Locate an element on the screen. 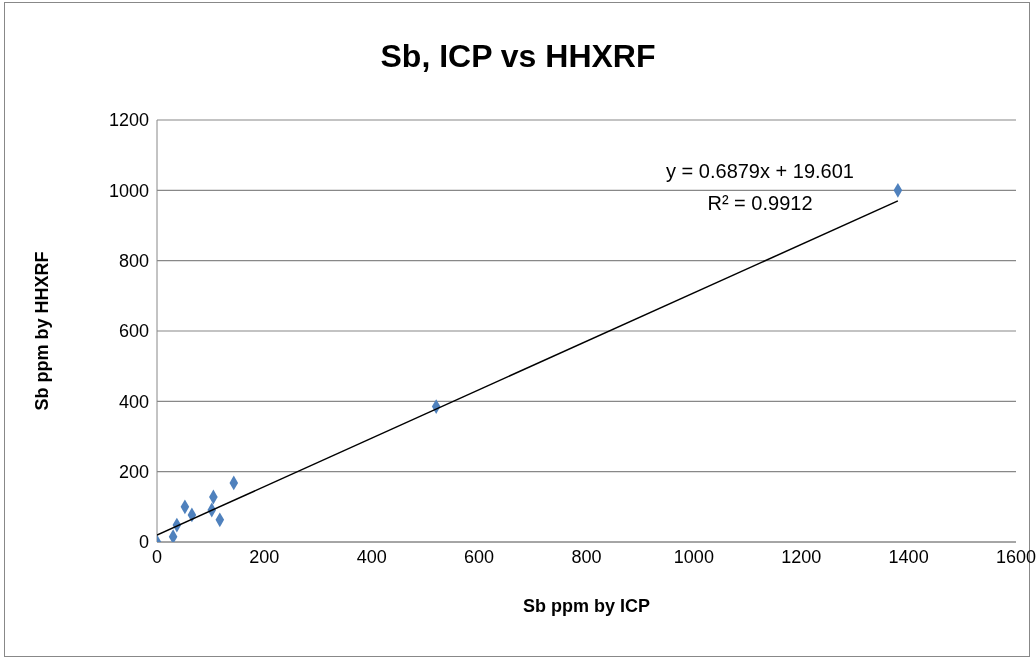 The image size is (1036, 661). x-tick-label: 800 is located at coordinates (586, 556).